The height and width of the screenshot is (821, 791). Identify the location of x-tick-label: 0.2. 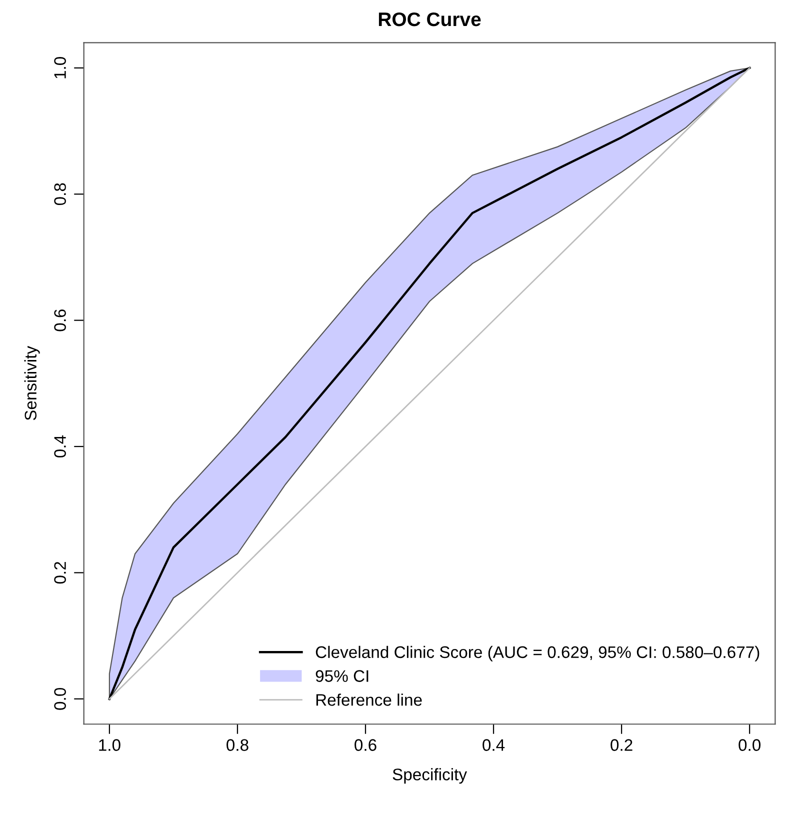
(621, 745).